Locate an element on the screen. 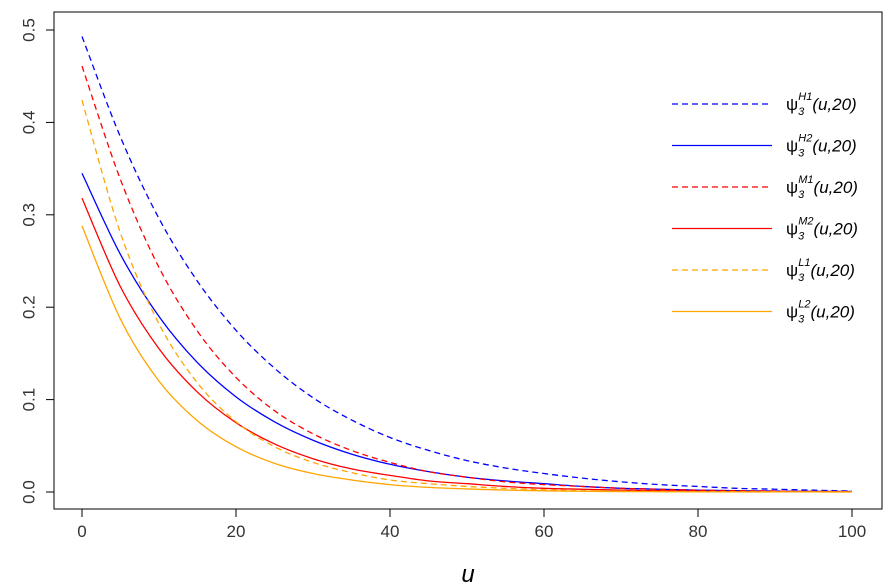 This screenshot has height=588, width=891. legend-label: ψ3 L2(u,20) is located at coordinates (820, 312).